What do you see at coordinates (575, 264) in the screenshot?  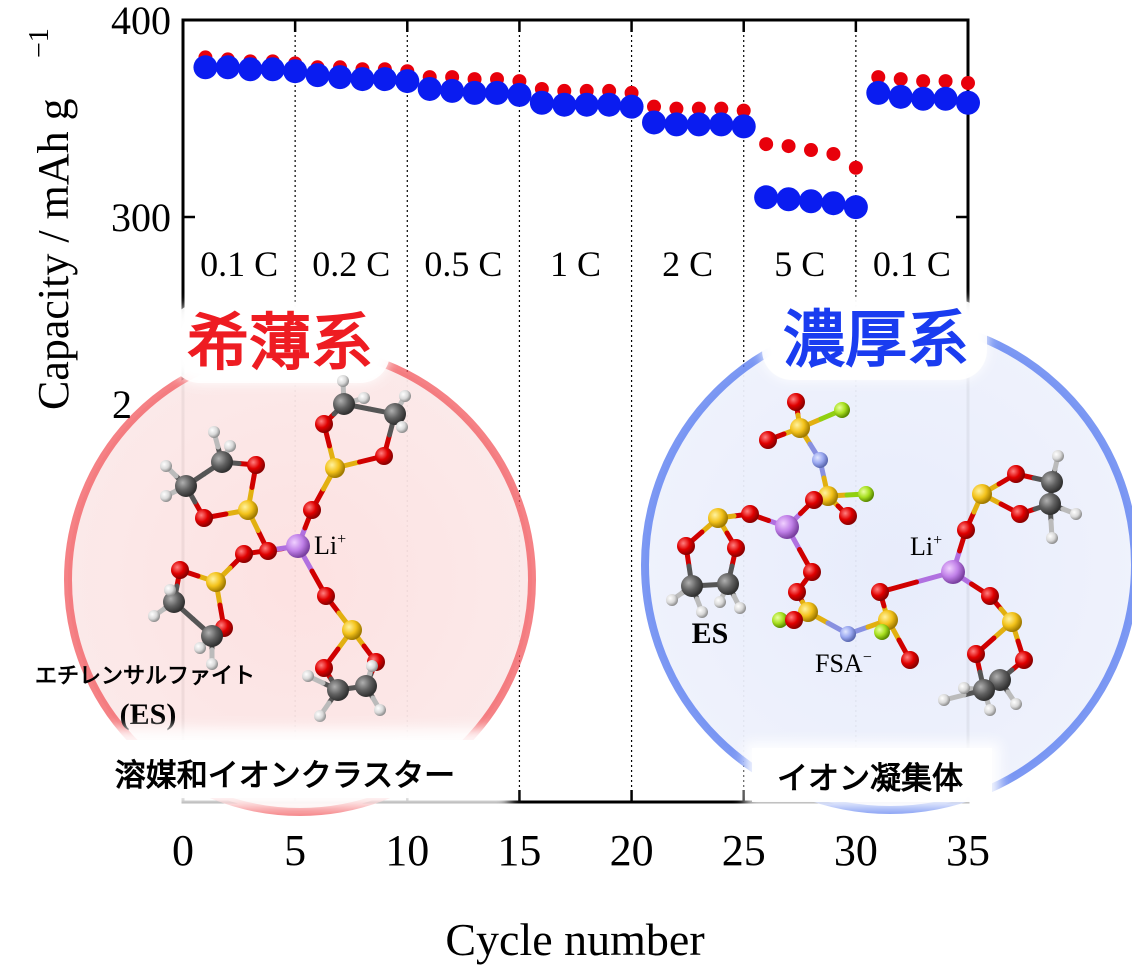 I see `rate-labels: 0.1 C 0.2 C 0.5 C 1 C 2 C 5 C 0.1 C` at bounding box center [575, 264].